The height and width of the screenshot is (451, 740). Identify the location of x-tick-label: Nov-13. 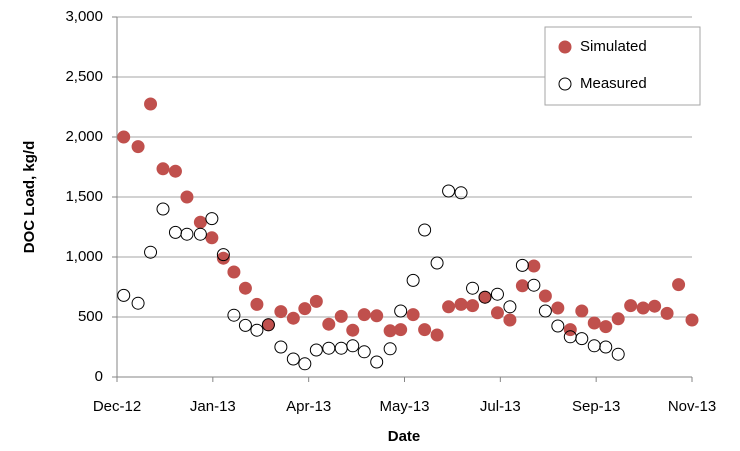
(692, 406).